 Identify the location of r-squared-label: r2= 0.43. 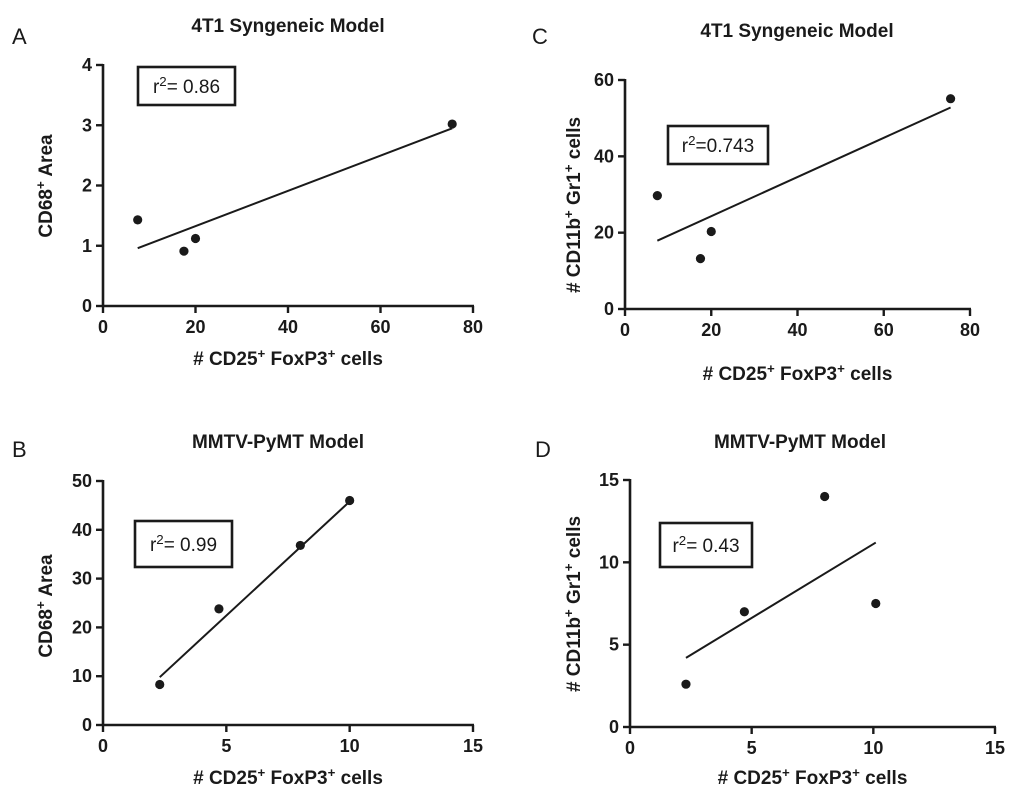
(705, 545).